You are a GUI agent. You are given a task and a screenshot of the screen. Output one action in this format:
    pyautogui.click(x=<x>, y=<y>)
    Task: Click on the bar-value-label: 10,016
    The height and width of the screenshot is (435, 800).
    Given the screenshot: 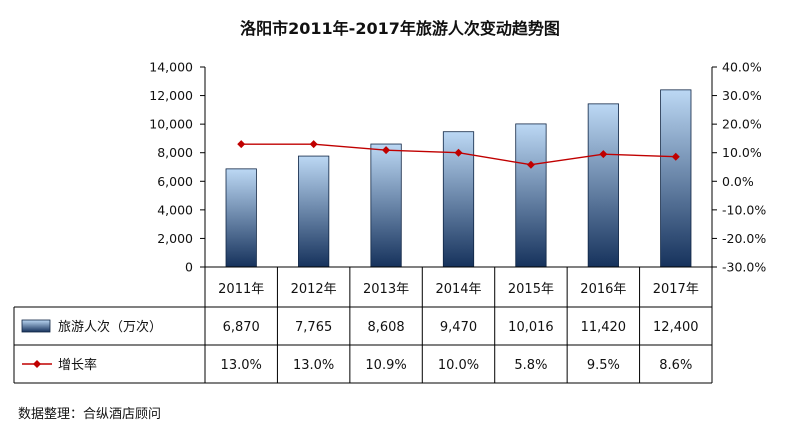 What is the action you would take?
    pyautogui.click(x=531, y=327)
    